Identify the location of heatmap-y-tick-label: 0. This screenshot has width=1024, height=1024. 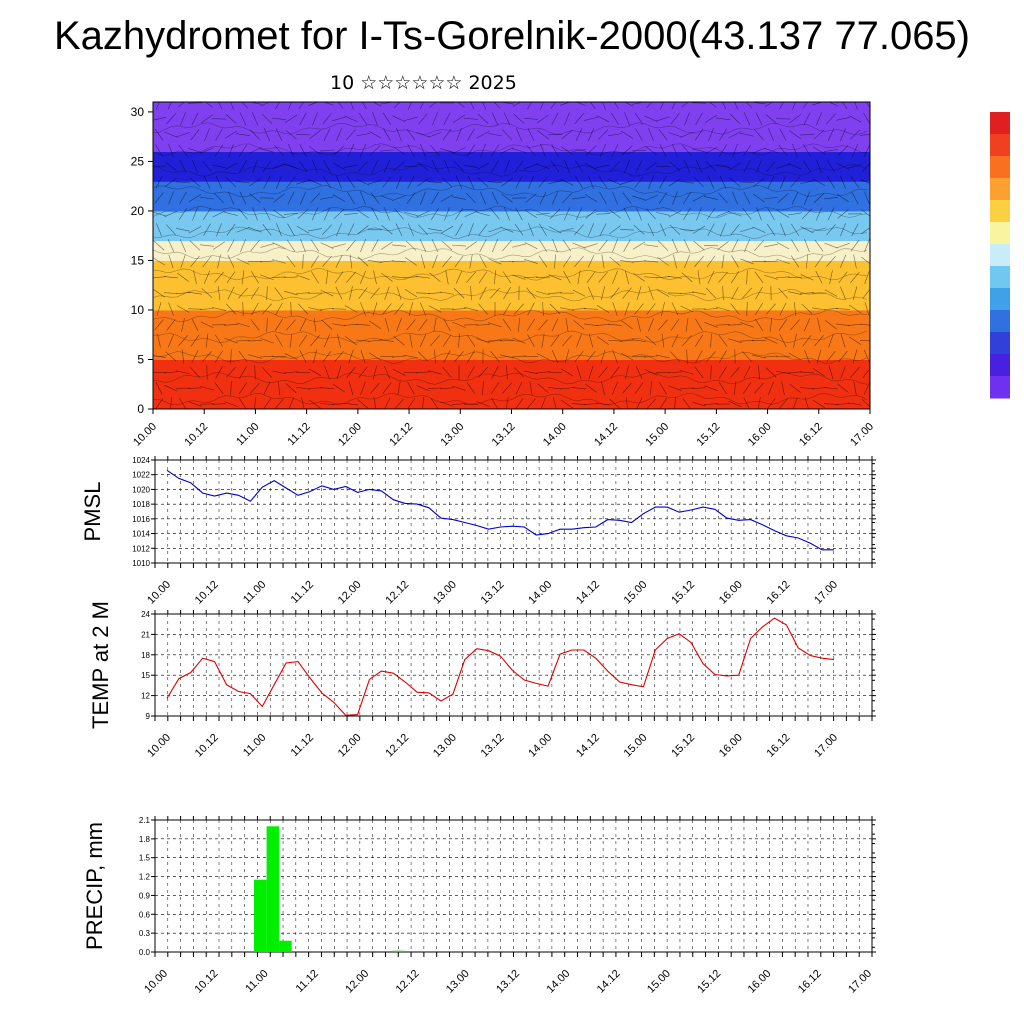
(140, 409).